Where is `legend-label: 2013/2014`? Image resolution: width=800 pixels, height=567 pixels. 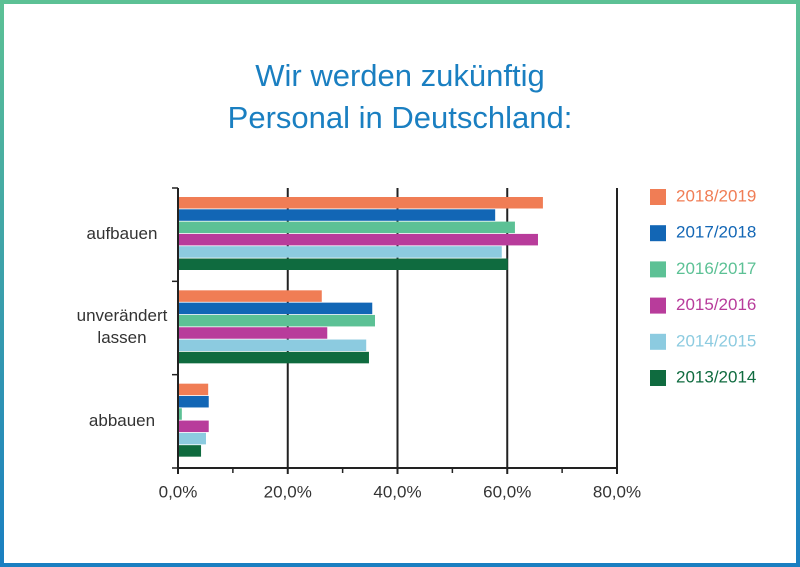
legend-label: 2013/2014 is located at coordinates (716, 376).